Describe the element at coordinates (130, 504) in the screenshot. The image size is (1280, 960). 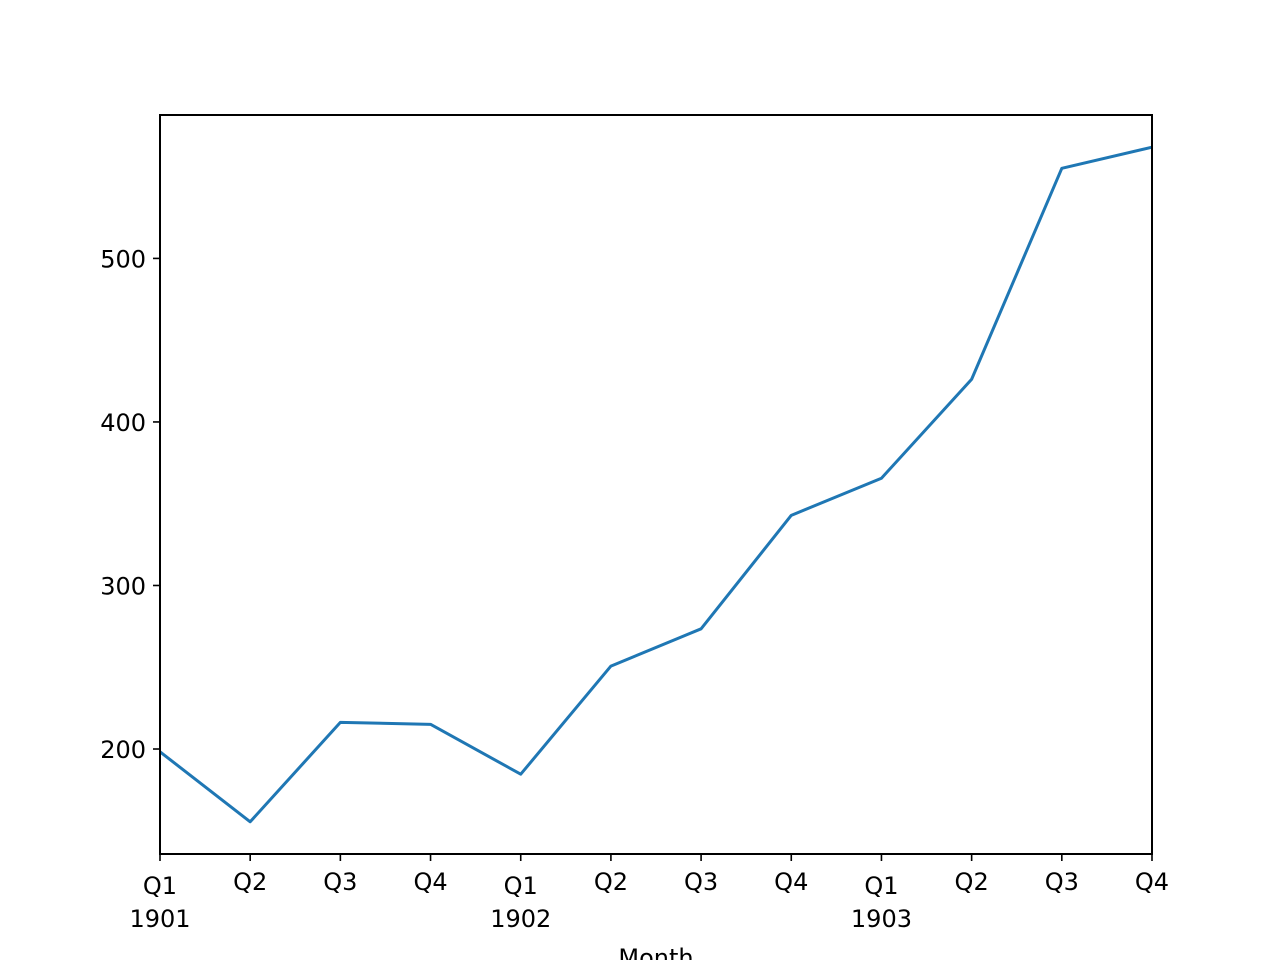
I see `y-axis: 200 300 400 500` at that location.